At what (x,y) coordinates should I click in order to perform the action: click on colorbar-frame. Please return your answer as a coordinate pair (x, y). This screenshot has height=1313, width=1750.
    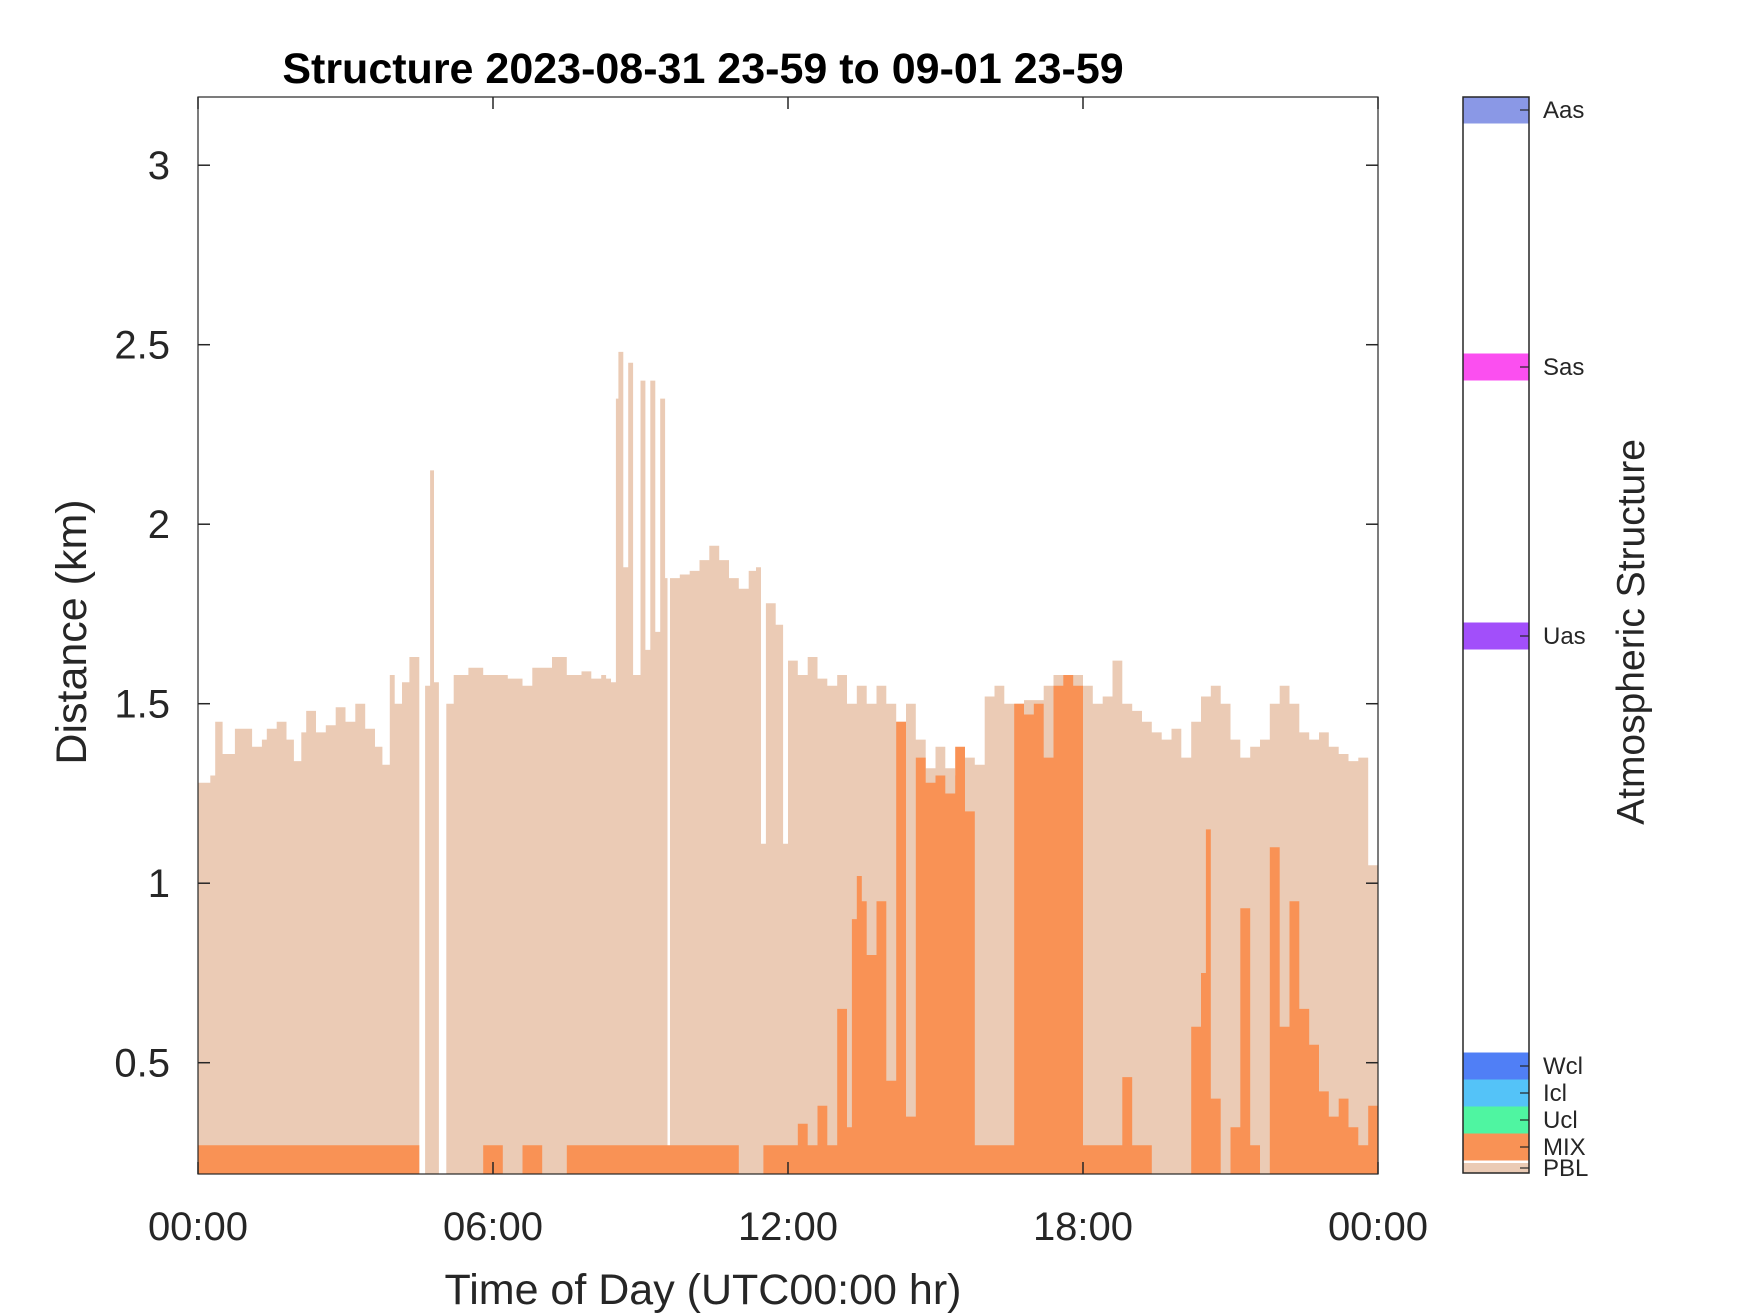
    Looking at the image, I should click on (1496, 635).